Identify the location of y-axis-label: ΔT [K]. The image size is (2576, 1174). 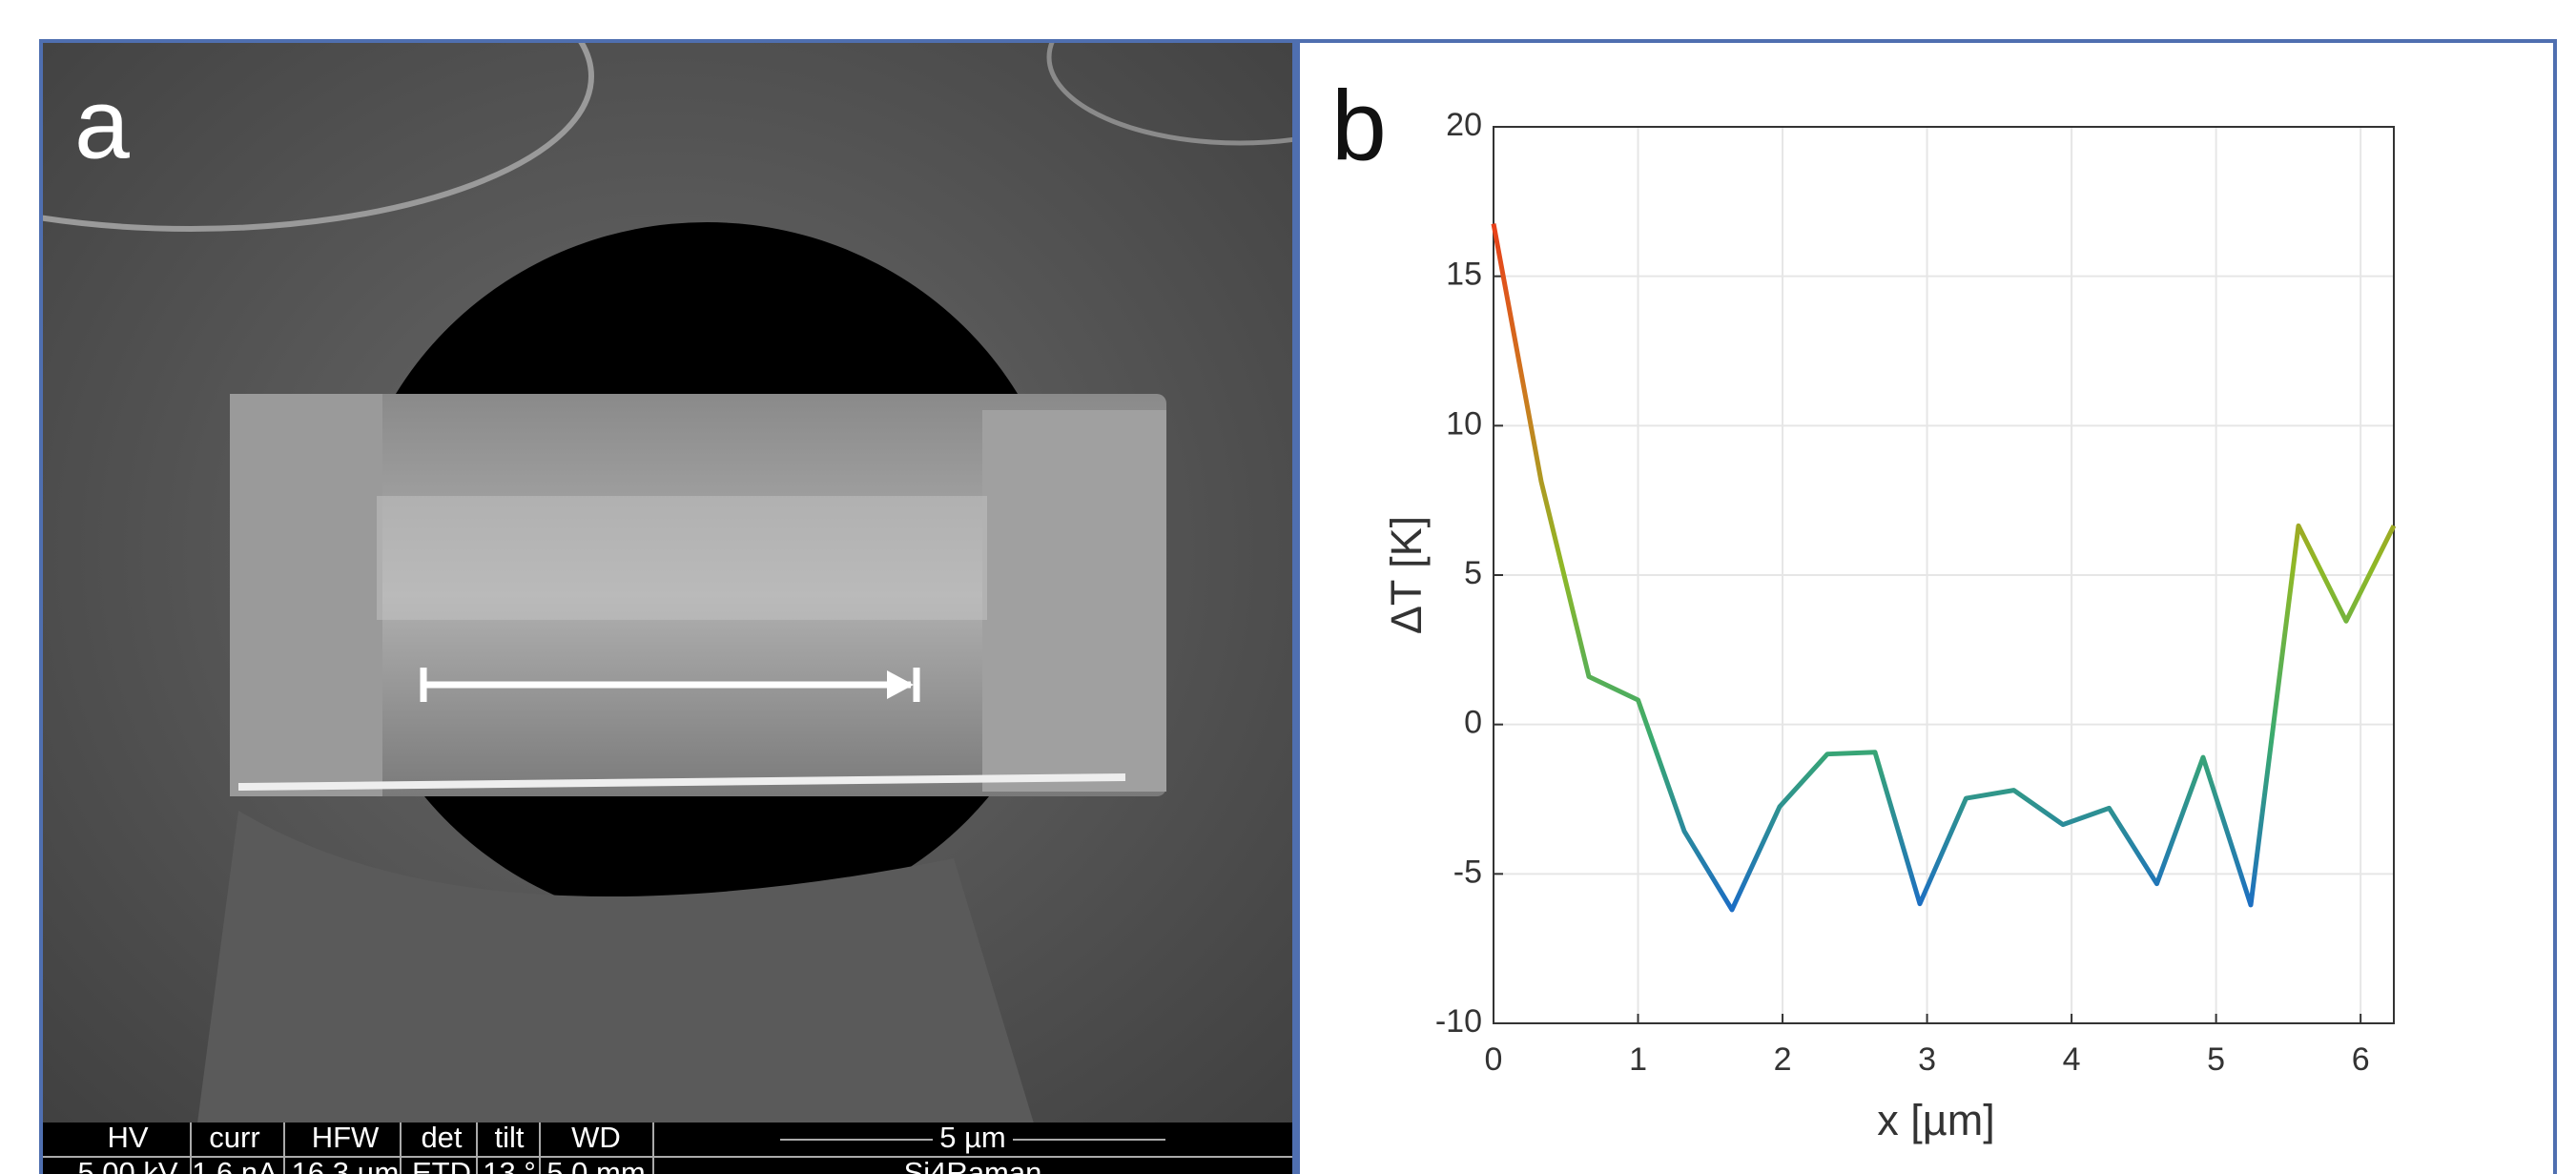
(1406, 575).